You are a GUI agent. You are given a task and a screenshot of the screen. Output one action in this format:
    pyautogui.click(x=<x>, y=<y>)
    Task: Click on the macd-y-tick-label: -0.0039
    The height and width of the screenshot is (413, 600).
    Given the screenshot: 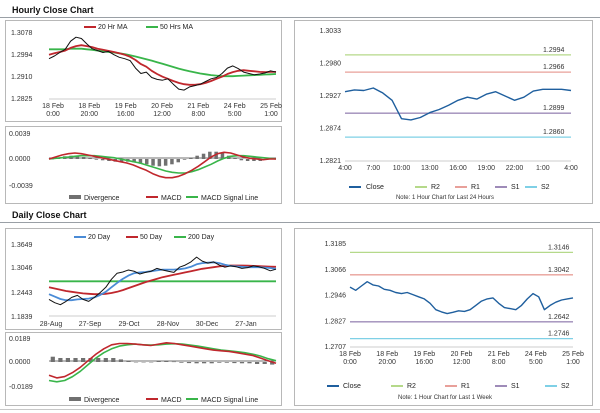 What is the action you would take?
    pyautogui.click(x=21, y=186)
    